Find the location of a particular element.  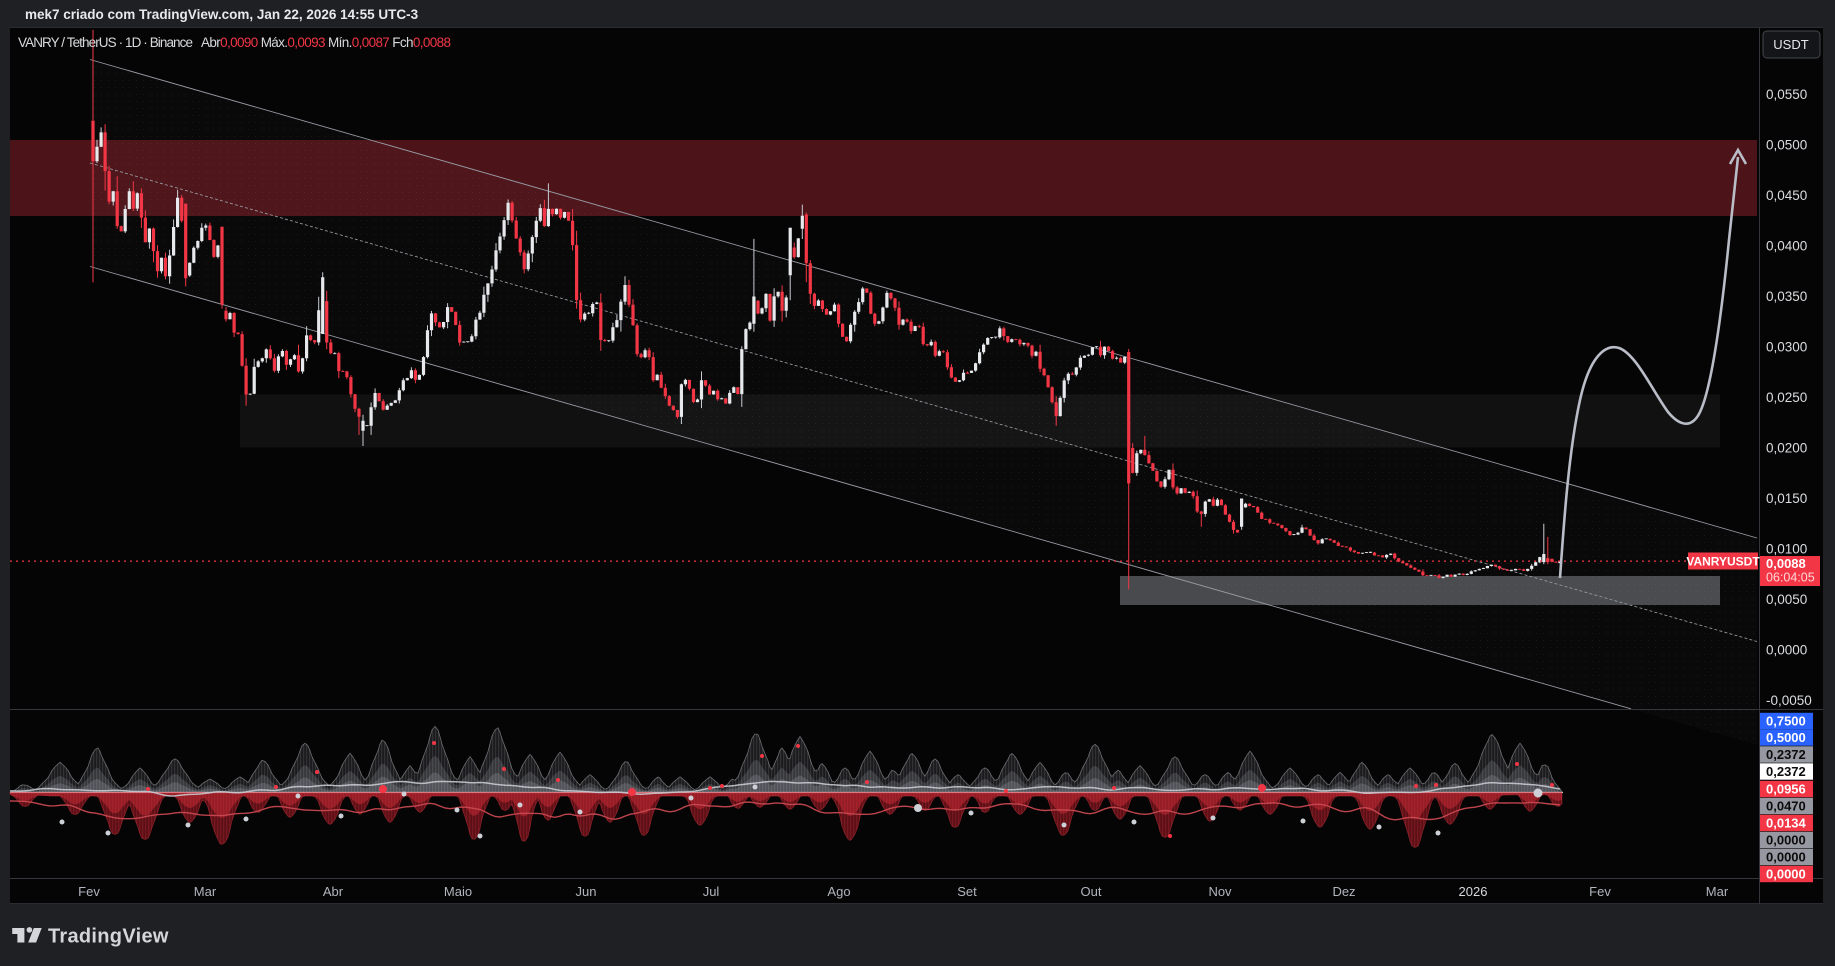

svg-text: 0,0956 is located at coordinates (1786, 789).